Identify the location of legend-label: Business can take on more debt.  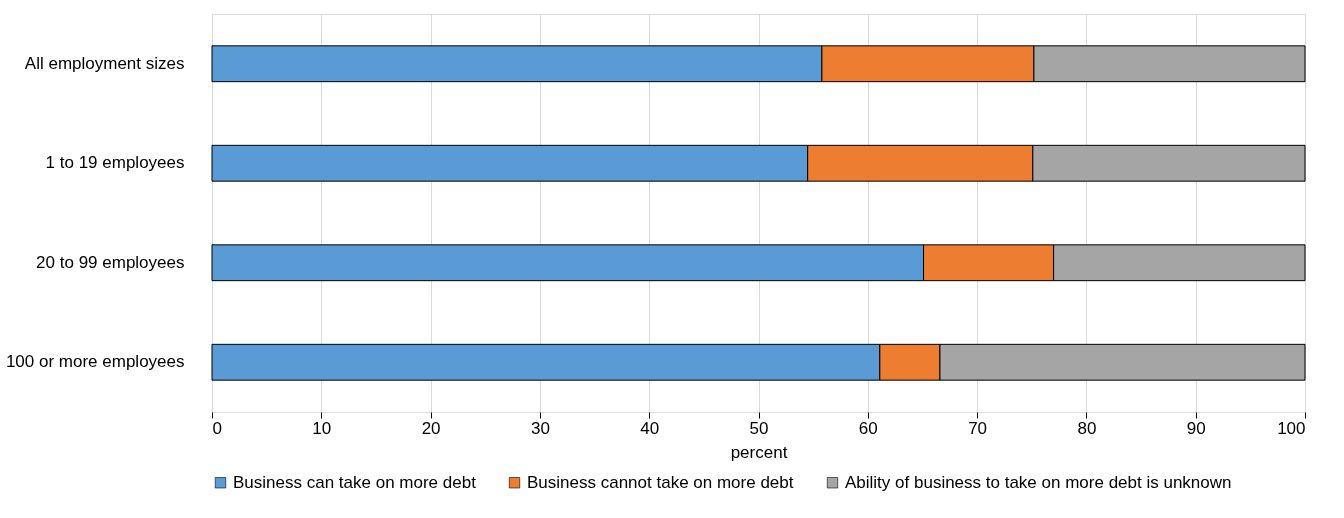
(355, 482).